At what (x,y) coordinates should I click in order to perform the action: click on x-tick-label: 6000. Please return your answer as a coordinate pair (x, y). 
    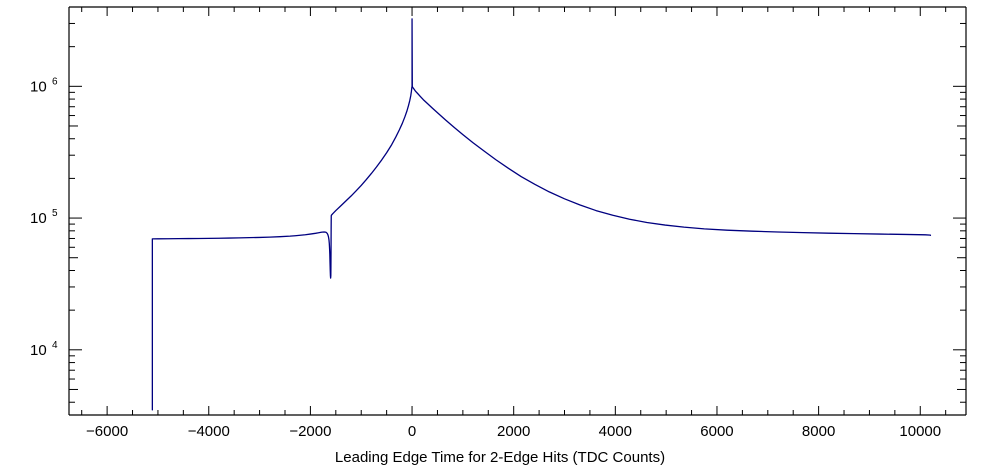
    Looking at the image, I should click on (716, 431).